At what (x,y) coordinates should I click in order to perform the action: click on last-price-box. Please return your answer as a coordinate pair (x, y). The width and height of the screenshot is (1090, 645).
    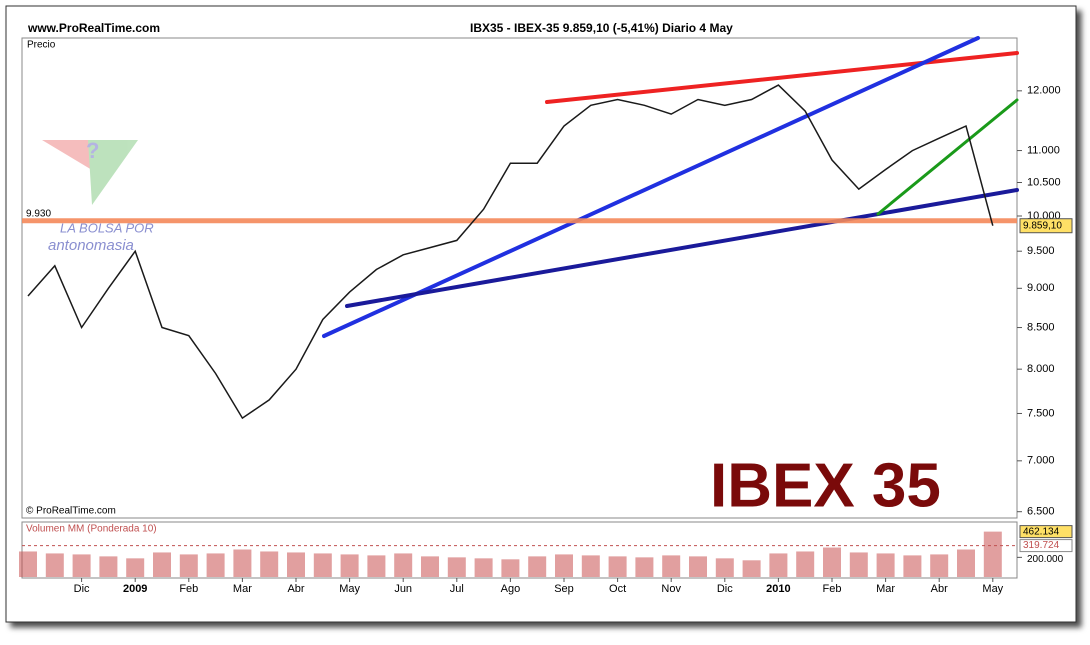
    Looking at the image, I should click on (1046, 226).